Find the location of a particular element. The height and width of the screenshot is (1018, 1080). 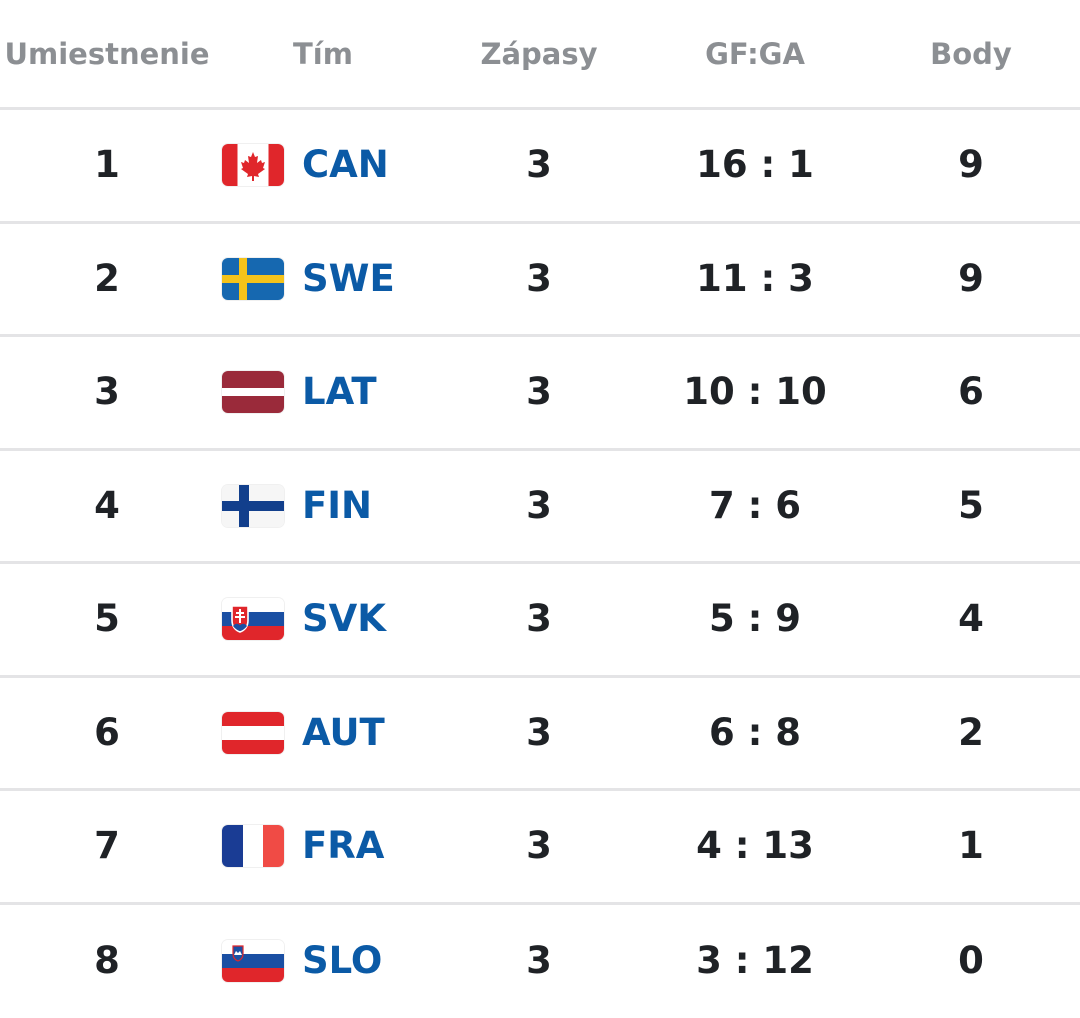

rank-cell: 4 is located at coordinates (107, 506).